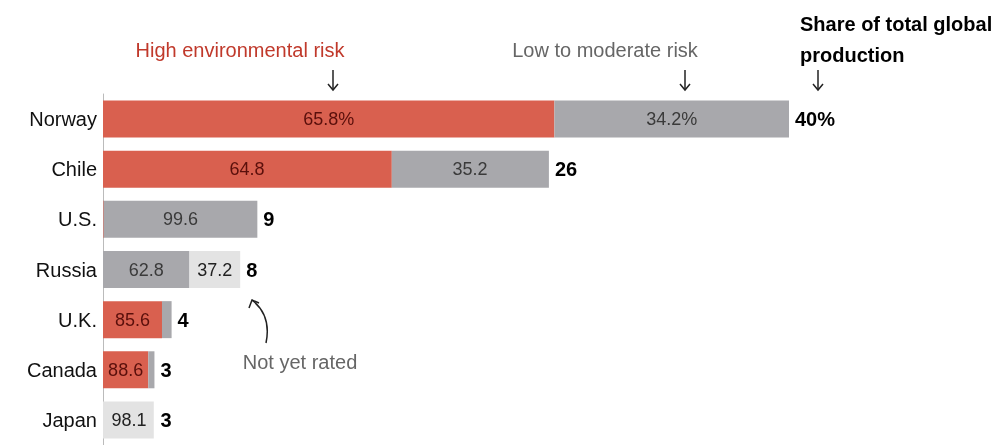  I want to click on annotation: 85.6, so click(132, 319).